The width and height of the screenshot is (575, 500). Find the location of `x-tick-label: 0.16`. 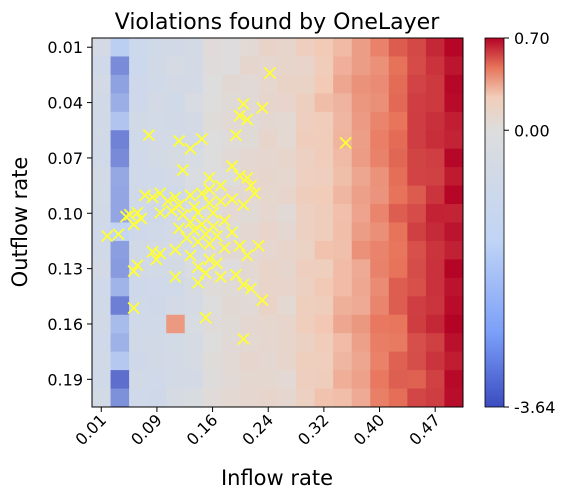

x-tick-label: 0.16 is located at coordinates (202, 429).